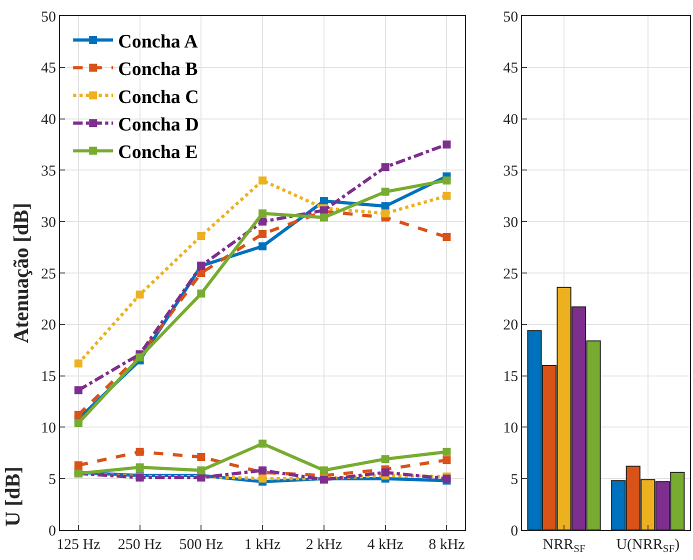 The width and height of the screenshot is (693, 560). Describe the element at coordinates (158, 41) in the screenshot. I see `legend-label: Concha A` at that location.